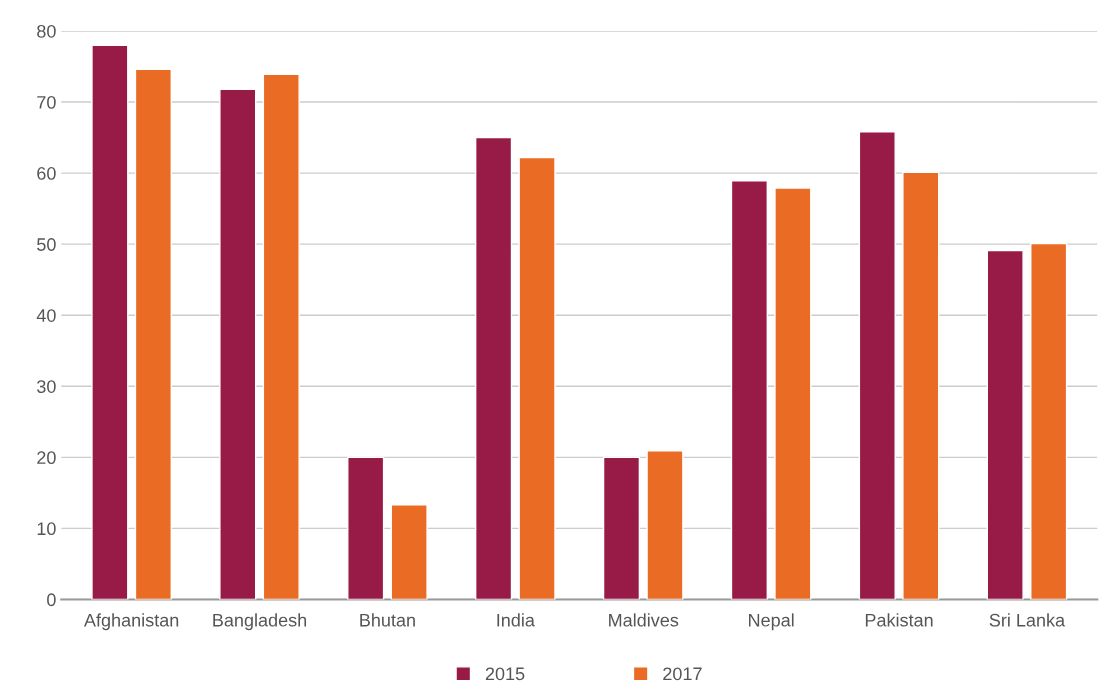 The height and width of the screenshot is (689, 1114). Describe the element at coordinates (1027, 620) in the screenshot. I see `x-tick-label: Sri Lanka` at that location.